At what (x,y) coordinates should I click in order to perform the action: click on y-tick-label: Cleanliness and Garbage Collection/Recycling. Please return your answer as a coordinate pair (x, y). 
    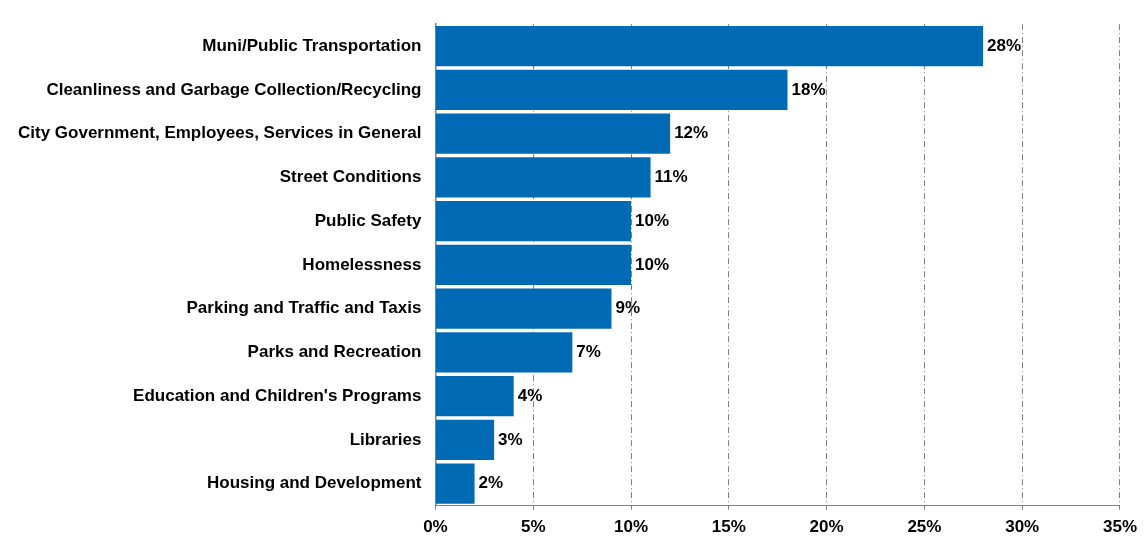
    Looking at the image, I should click on (234, 89).